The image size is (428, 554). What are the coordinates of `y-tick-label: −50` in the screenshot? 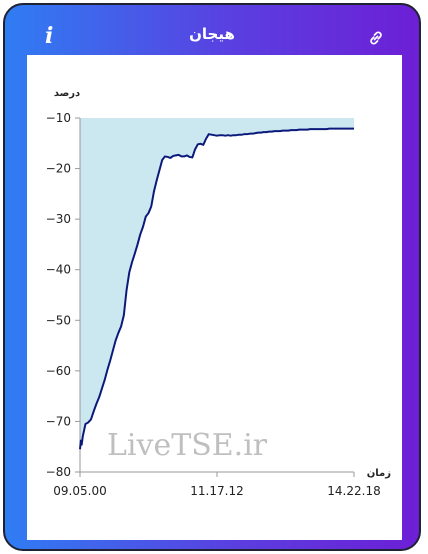 It's located at (58, 320).